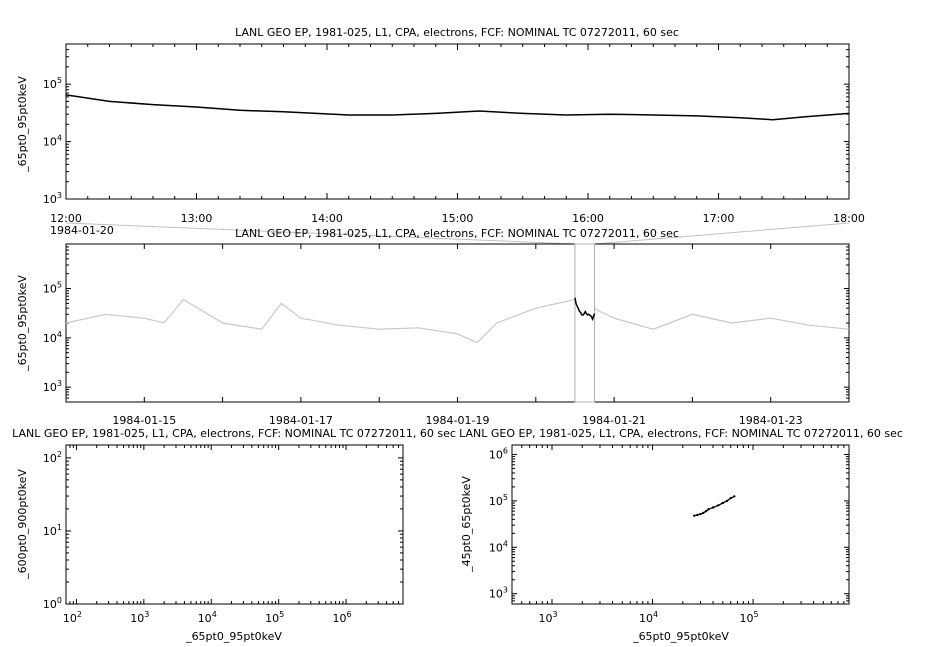 The height and width of the screenshot is (647, 926). I want to click on panel2-ytick-label: 10⁴, so click(52, 337).